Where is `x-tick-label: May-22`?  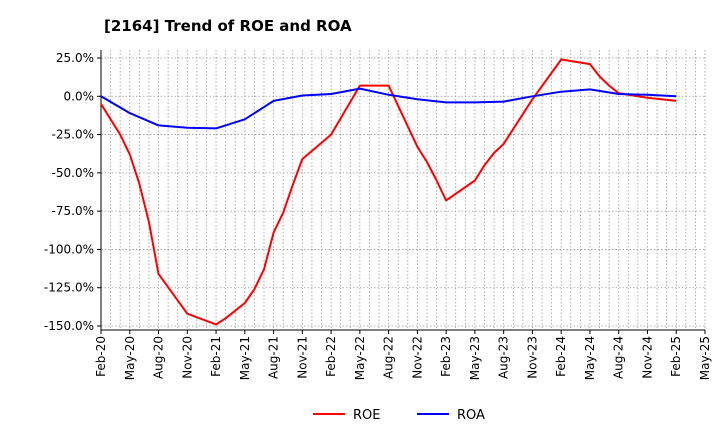 x-tick-label: May-22 is located at coordinates (360, 358).